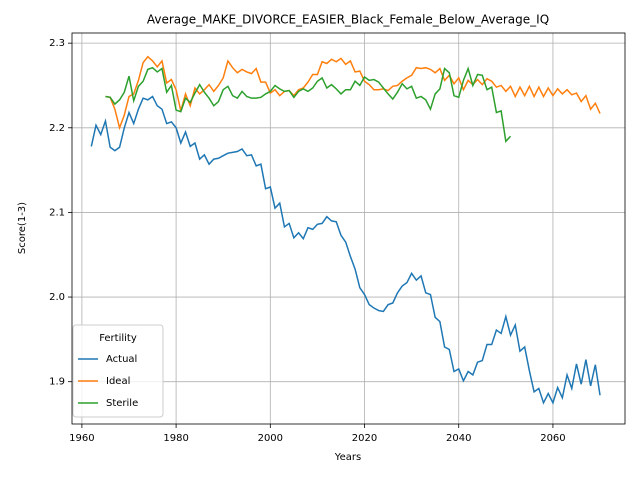  Describe the element at coordinates (57, 128) in the screenshot. I see `y-tick-label: 2.2` at that location.